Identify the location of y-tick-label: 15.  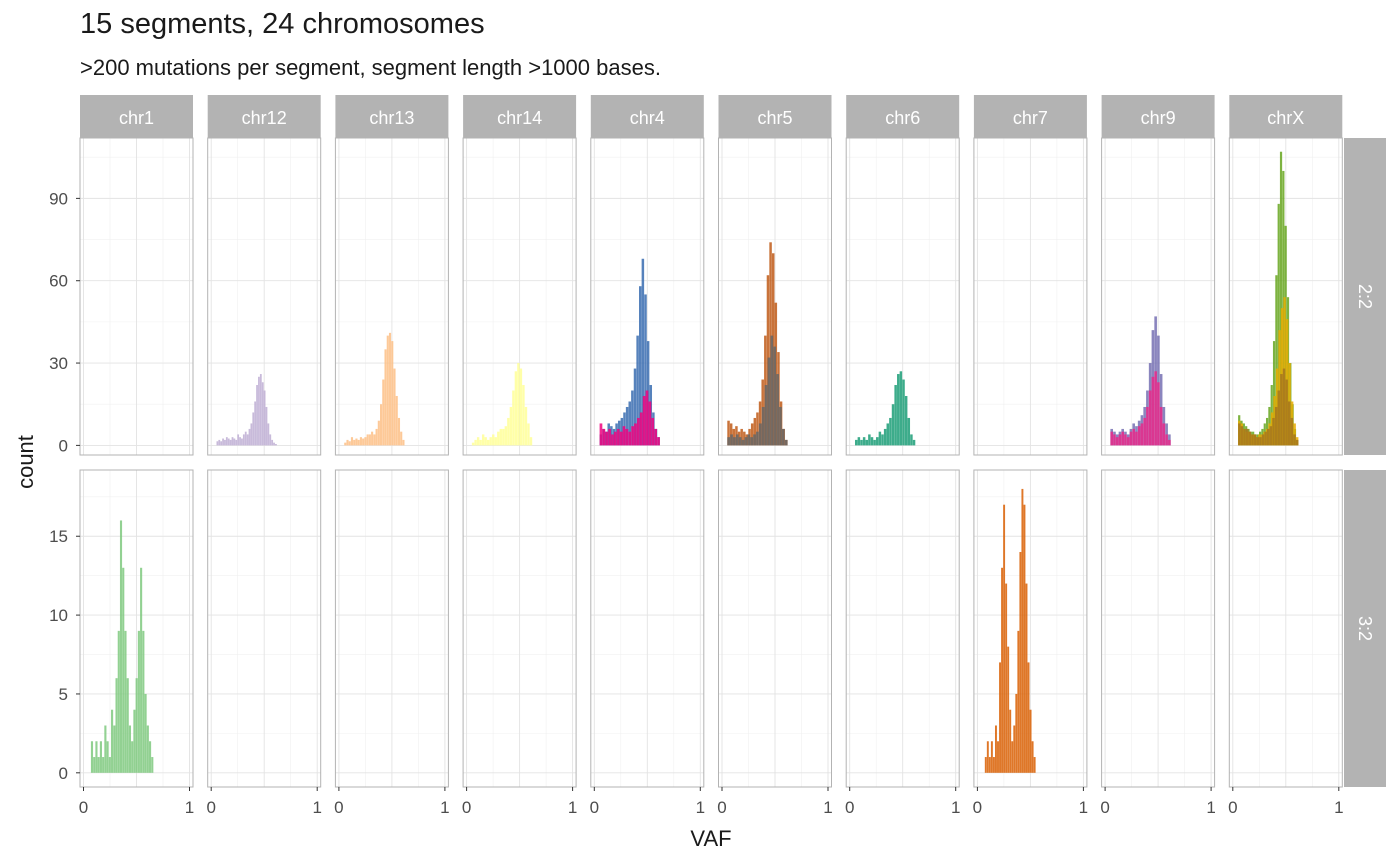
(58, 536).